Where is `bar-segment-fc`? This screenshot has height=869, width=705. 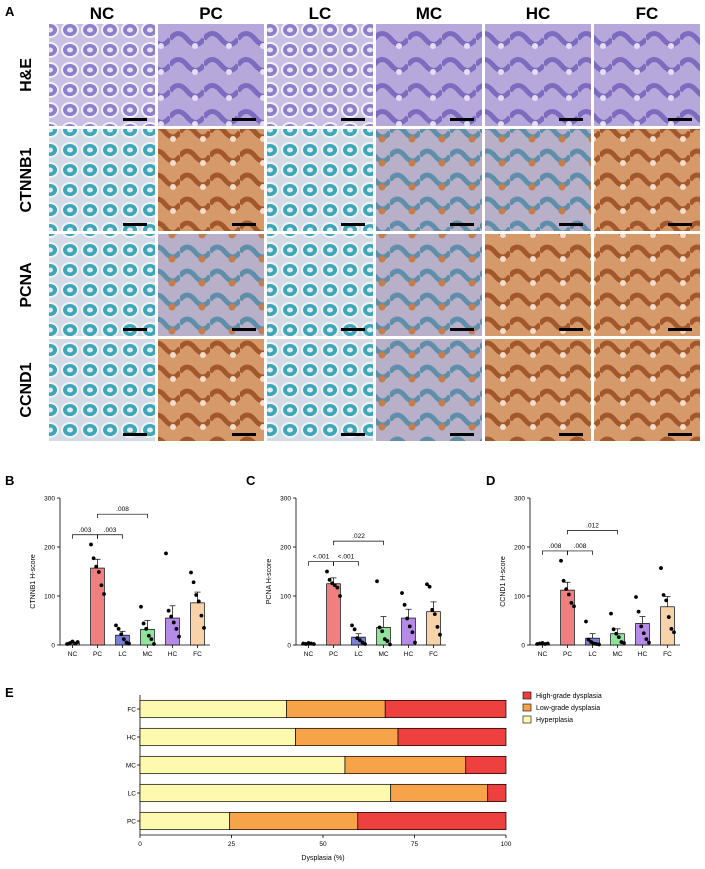
bar-segment-fc is located at coordinates (213, 709).